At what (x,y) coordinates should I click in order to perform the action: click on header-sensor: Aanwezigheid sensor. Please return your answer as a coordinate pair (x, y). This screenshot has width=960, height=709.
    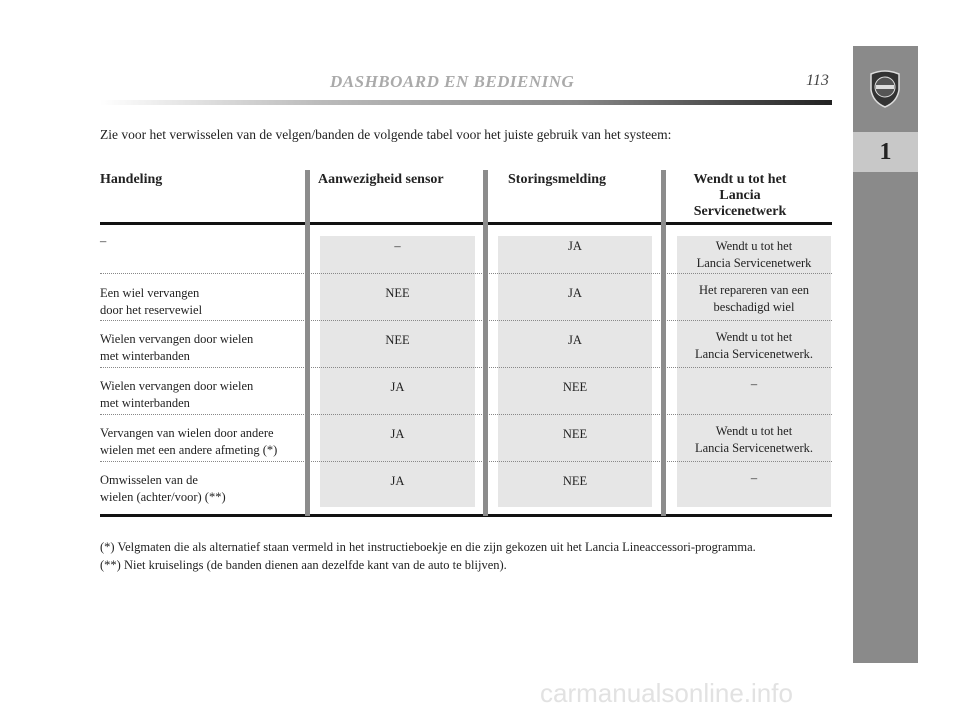
    Looking at the image, I should click on (381, 179).